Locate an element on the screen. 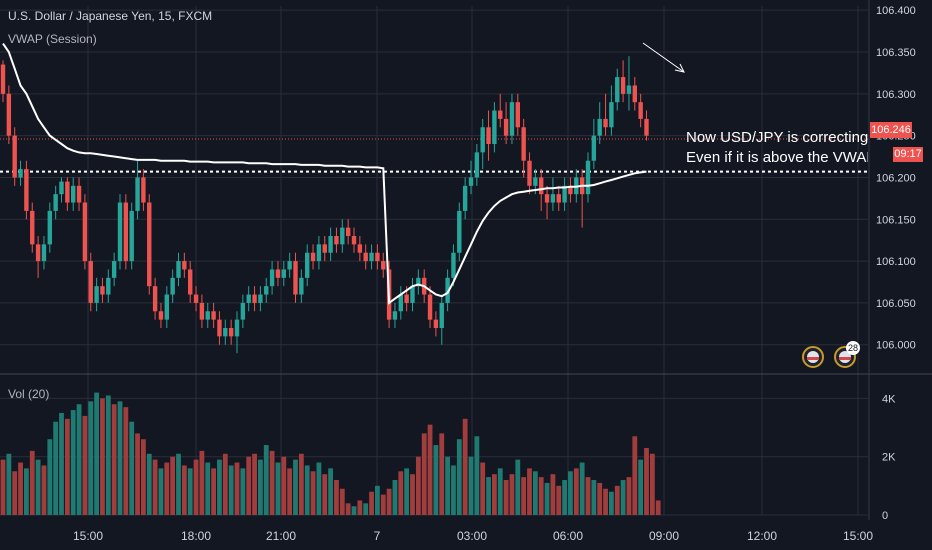 This screenshot has height=550, width=932. time-tick-label: 06:00 is located at coordinates (568, 536).